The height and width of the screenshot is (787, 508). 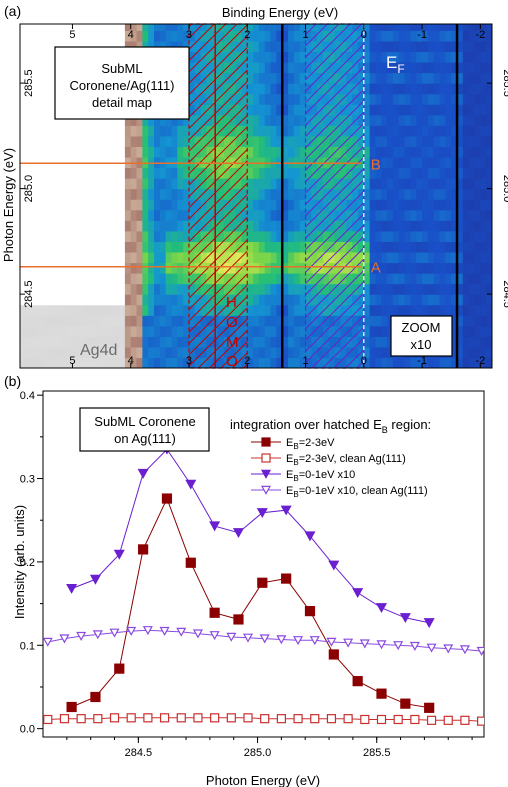 What do you see at coordinates (145, 438) in the screenshot?
I see `inset-b-line2: on Ag(111)` at bounding box center [145, 438].